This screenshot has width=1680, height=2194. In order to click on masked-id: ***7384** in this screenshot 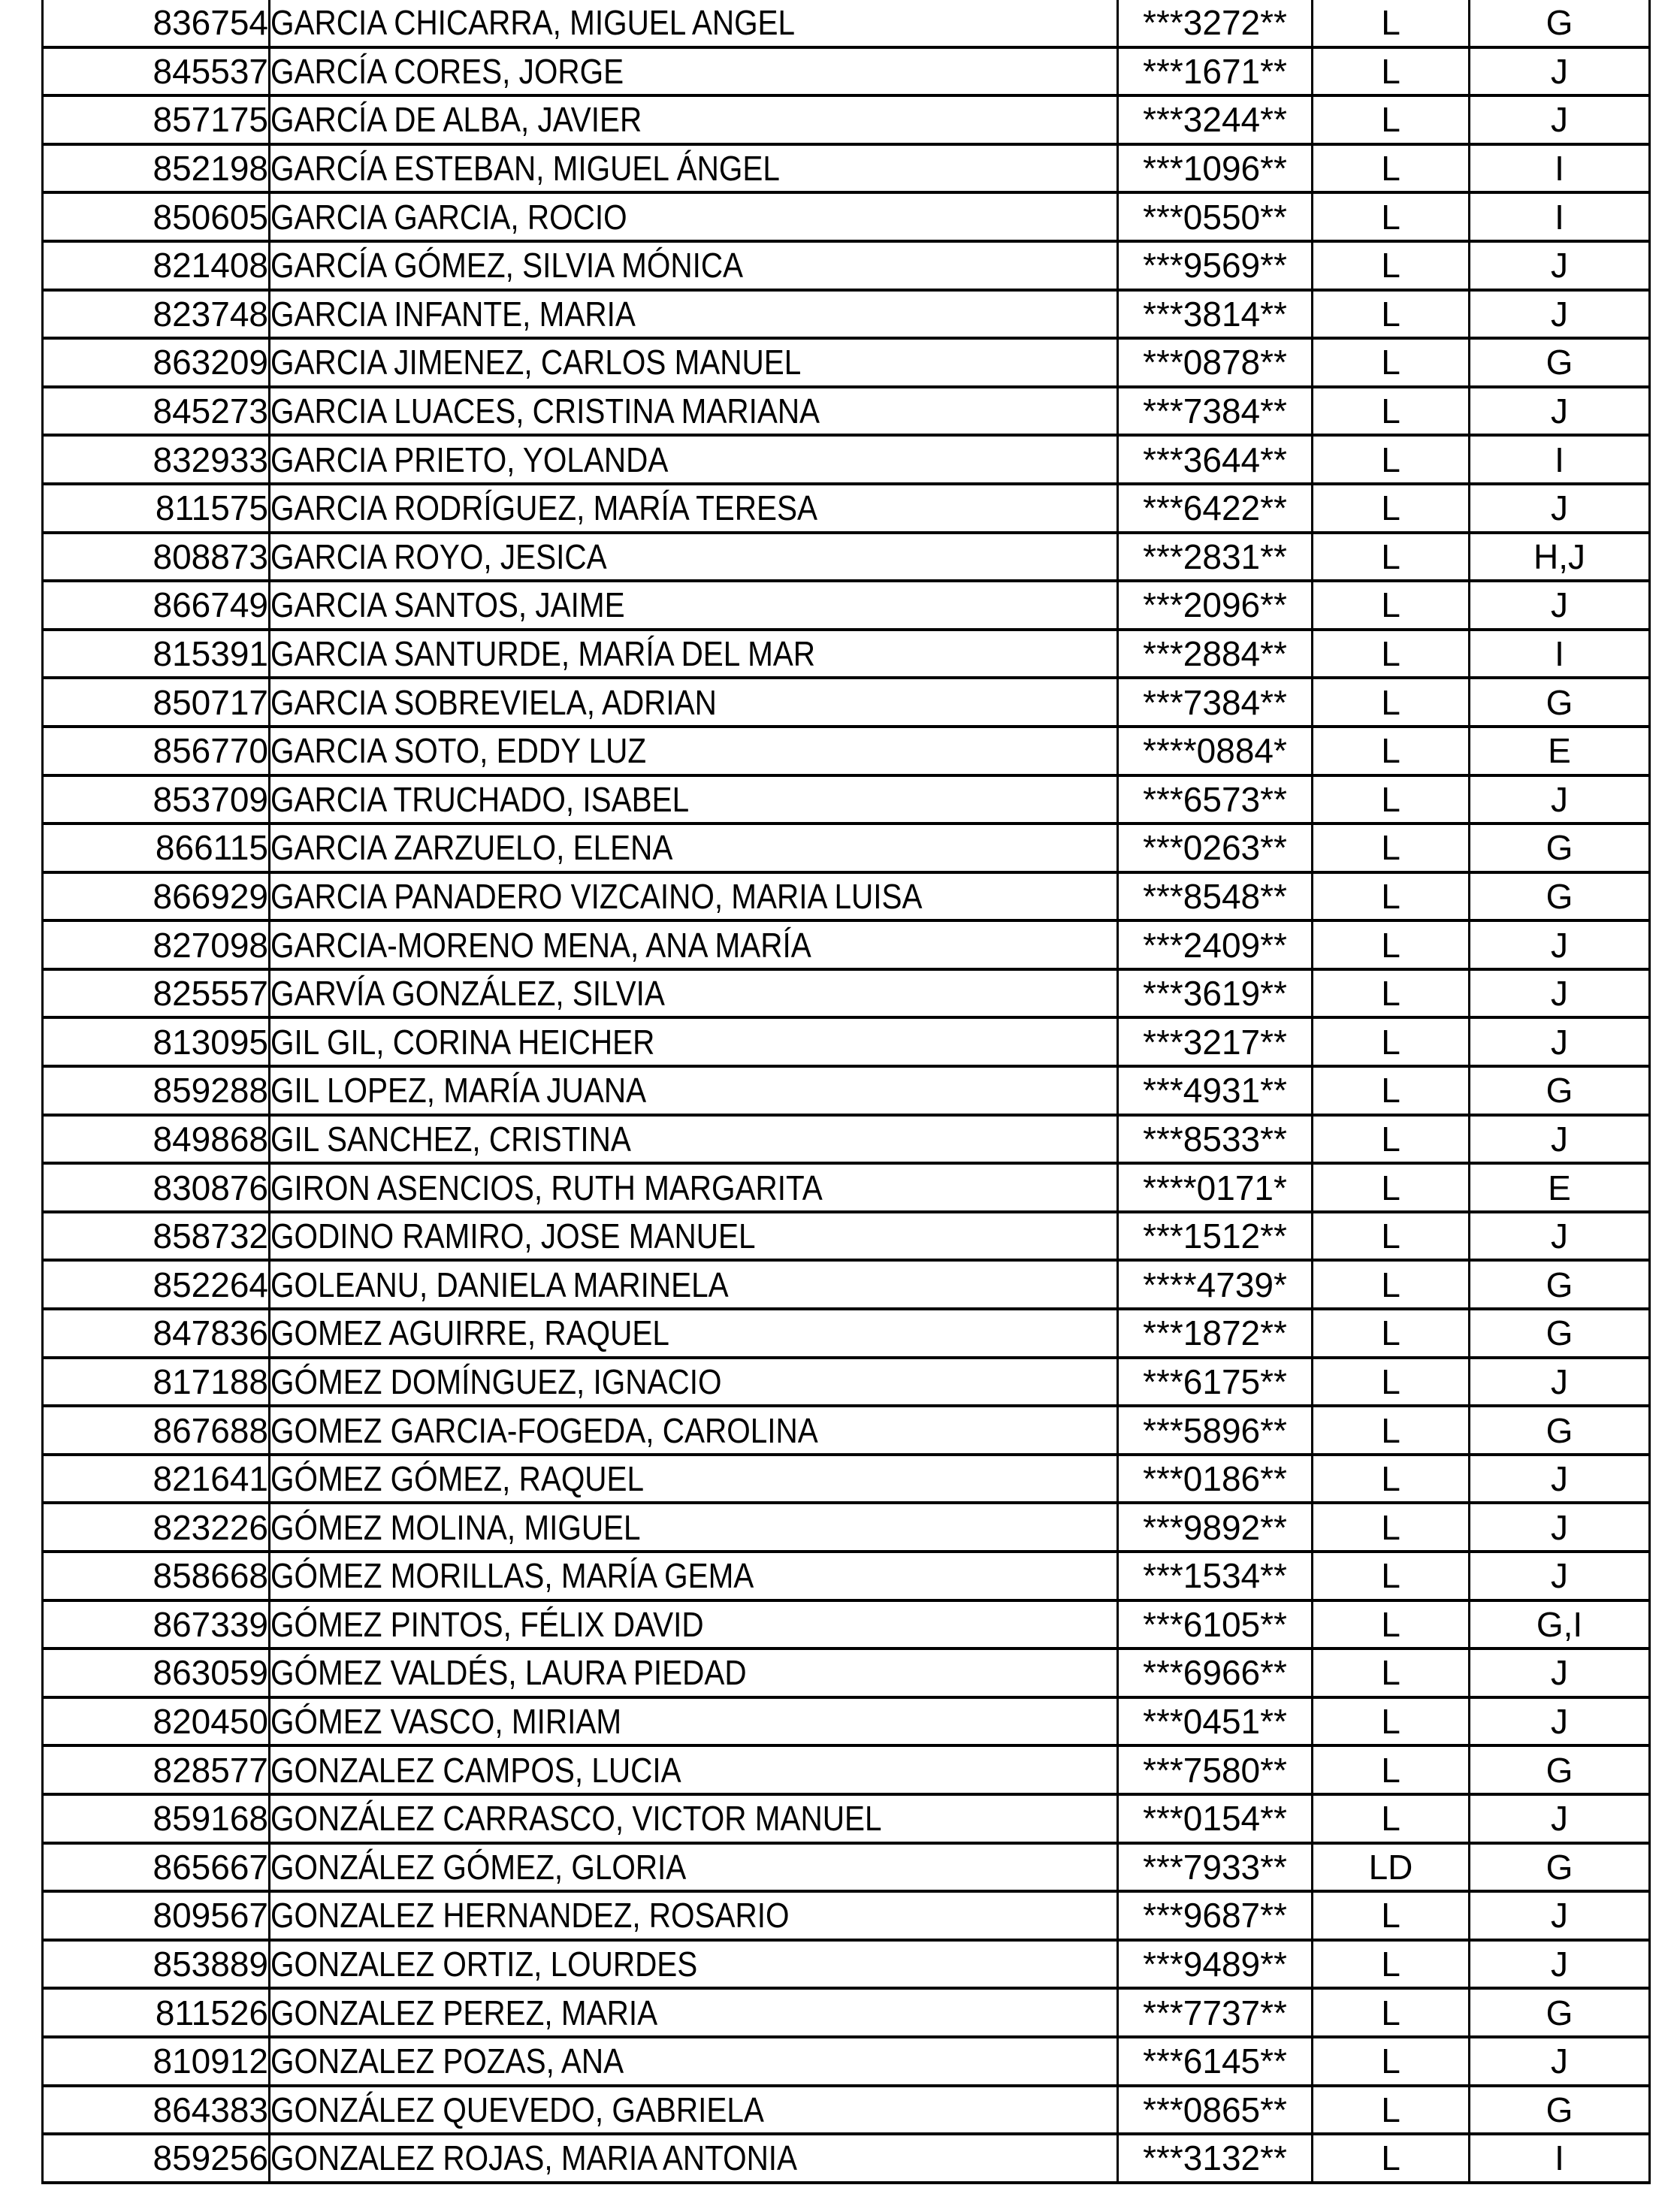, I will do `click(1215, 411)`.